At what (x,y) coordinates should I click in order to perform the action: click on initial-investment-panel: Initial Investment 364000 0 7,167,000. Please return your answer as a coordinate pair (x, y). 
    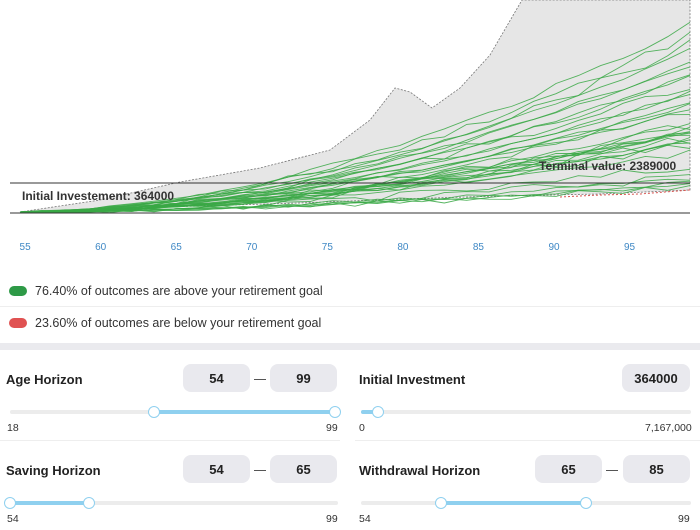
    Looking at the image, I should click on (527, 395).